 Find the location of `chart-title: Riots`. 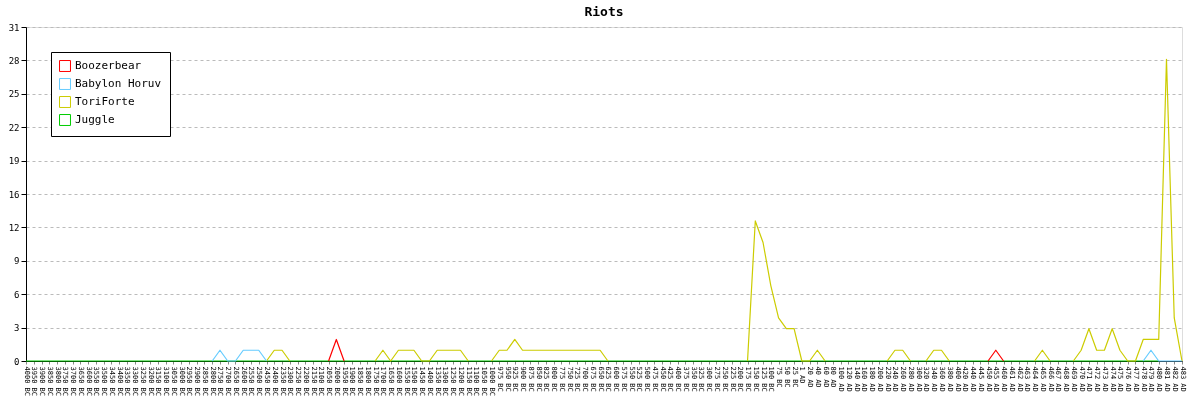

chart-title: Riots is located at coordinates (604, 11).